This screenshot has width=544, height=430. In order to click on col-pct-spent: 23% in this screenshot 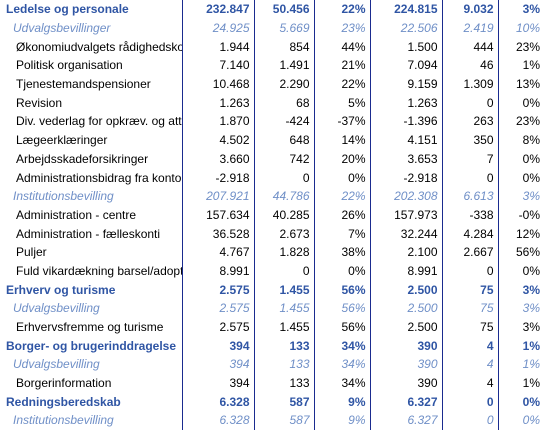, I will do `click(341, 28)`.